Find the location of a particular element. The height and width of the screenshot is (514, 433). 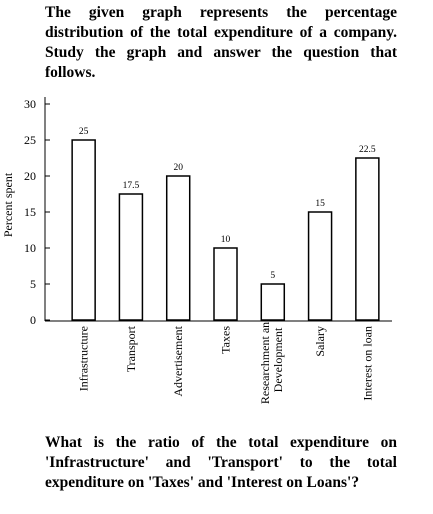

value-label: 10 is located at coordinates (226, 240).